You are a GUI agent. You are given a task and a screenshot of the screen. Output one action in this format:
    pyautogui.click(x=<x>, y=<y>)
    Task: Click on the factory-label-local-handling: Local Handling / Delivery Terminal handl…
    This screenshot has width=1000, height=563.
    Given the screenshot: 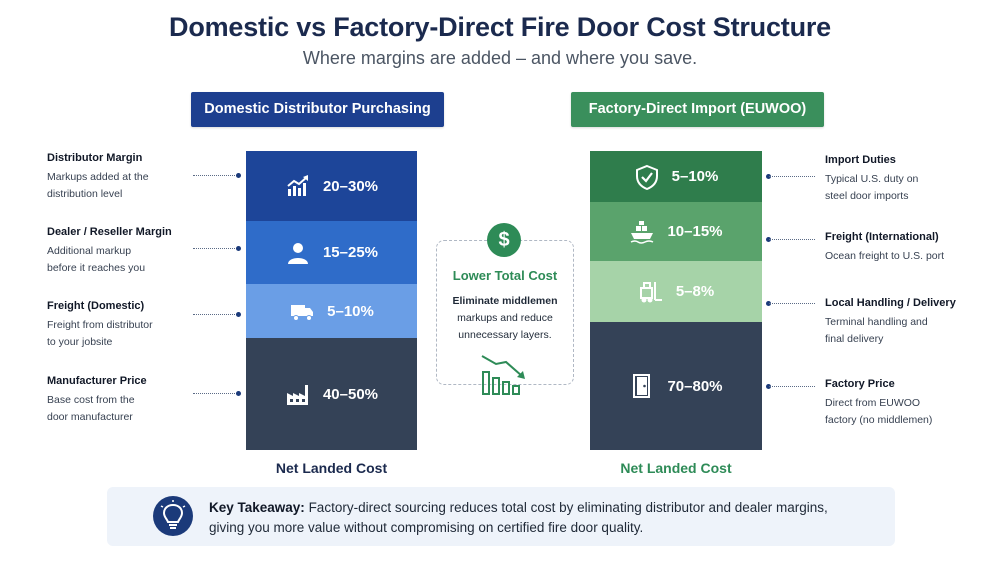 What is the action you would take?
    pyautogui.click(x=907, y=322)
    